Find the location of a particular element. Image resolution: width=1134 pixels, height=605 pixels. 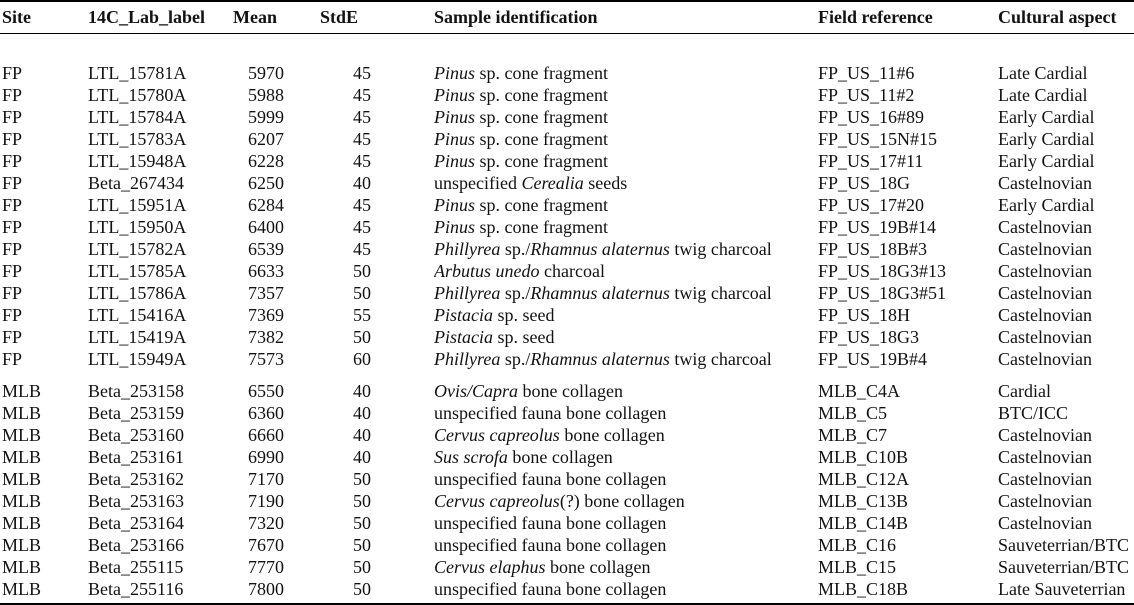

cell-lab: Beta_253162 is located at coordinates (136, 479).